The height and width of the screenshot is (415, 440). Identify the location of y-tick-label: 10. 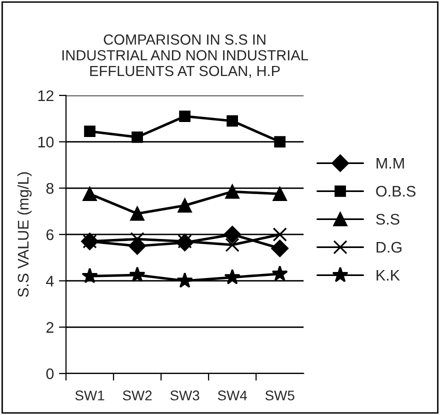
(46, 142).